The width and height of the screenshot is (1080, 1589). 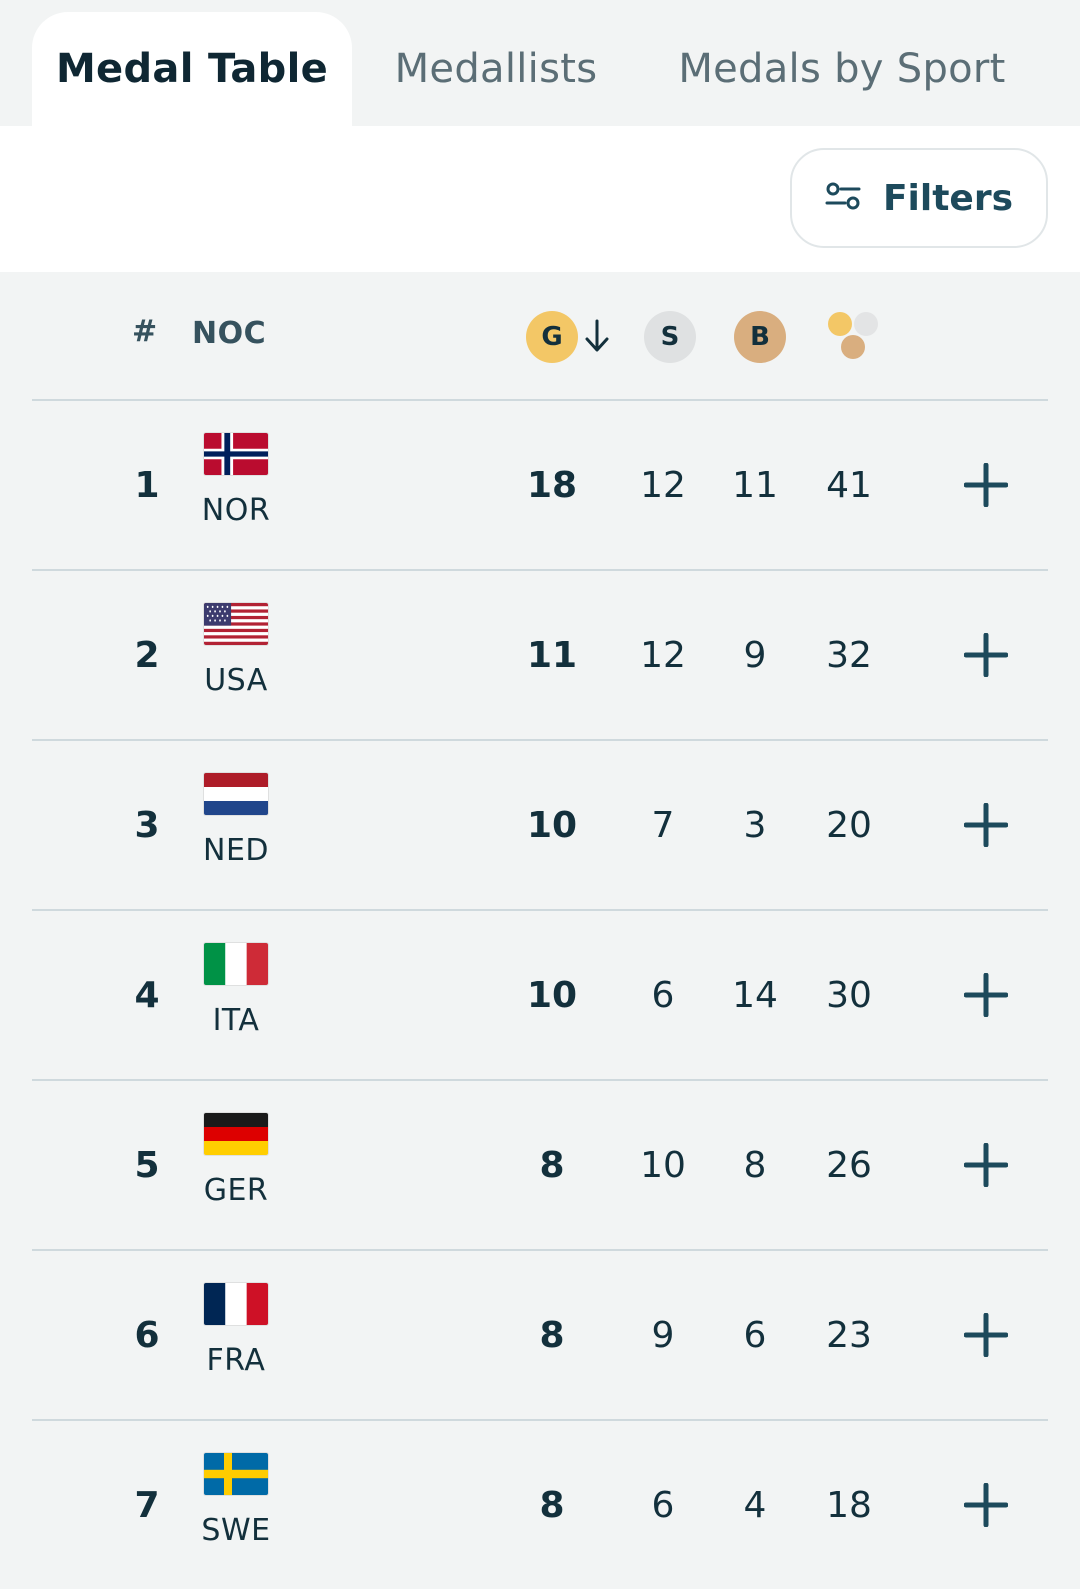 I want to click on france-flag, so click(x=236, y=1304).